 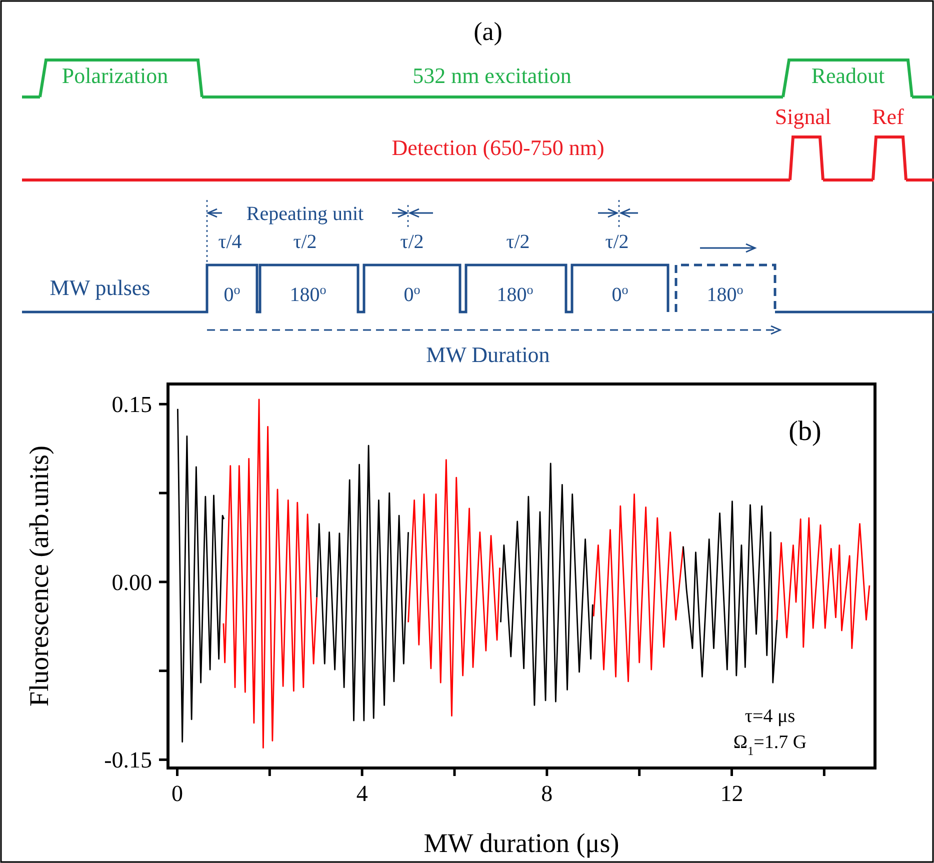 What do you see at coordinates (488, 31) in the screenshot?
I see `text: (a)` at bounding box center [488, 31].